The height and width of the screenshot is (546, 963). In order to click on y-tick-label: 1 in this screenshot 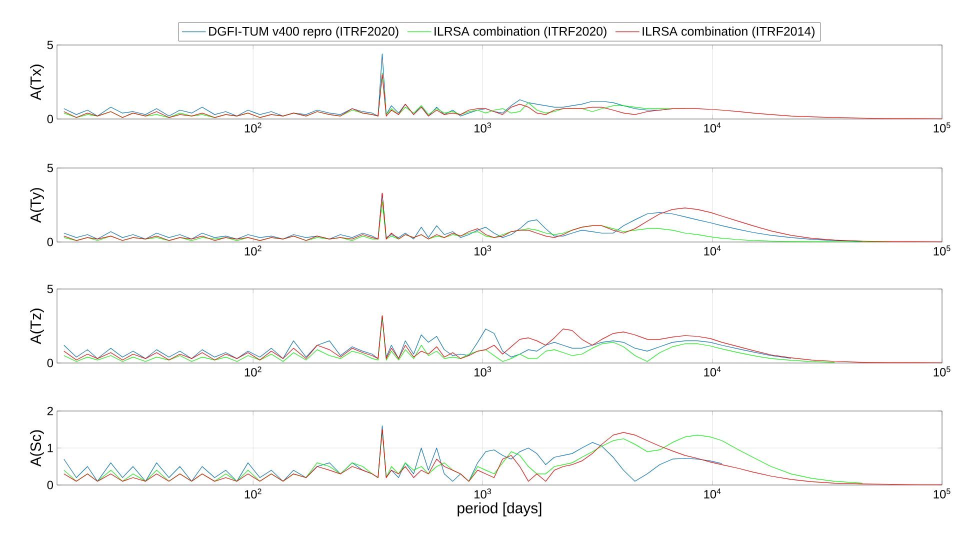, I will do `click(50, 448)`.